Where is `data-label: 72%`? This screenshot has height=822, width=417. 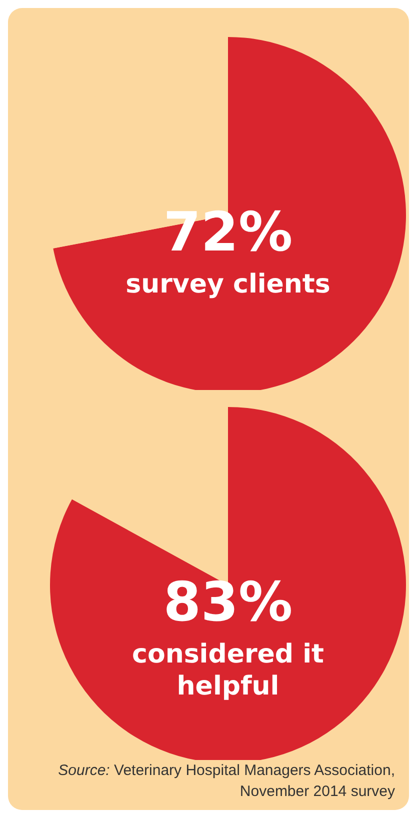 data-label: 72% is located at coordinates (228, 232).